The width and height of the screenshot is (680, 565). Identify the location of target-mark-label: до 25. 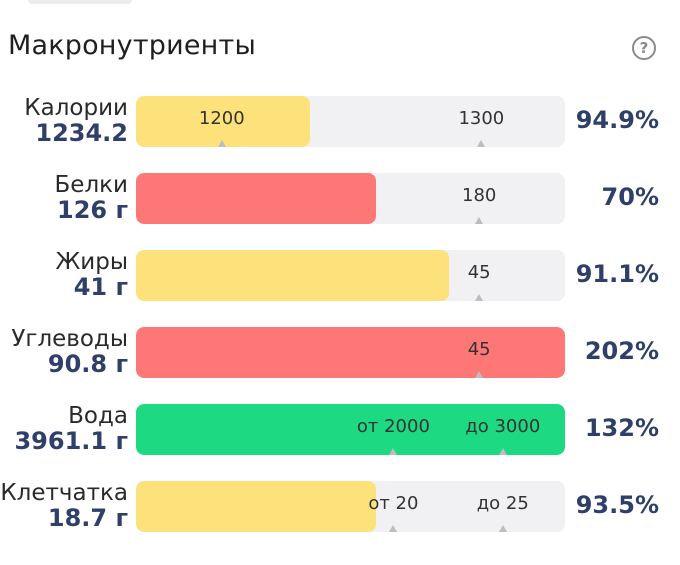
(502, 503).